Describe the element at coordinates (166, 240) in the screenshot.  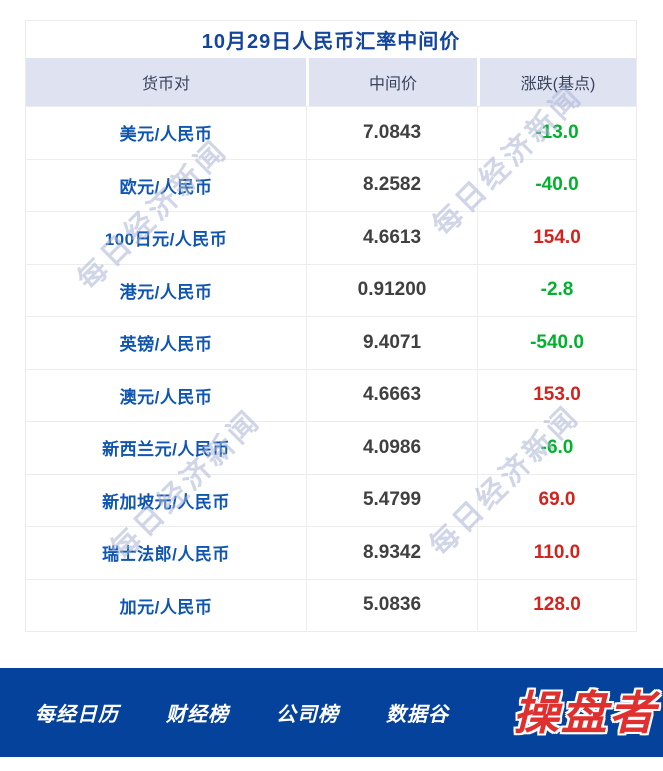
I see `currency-pair-cell: 100日元/人民币` at that location.